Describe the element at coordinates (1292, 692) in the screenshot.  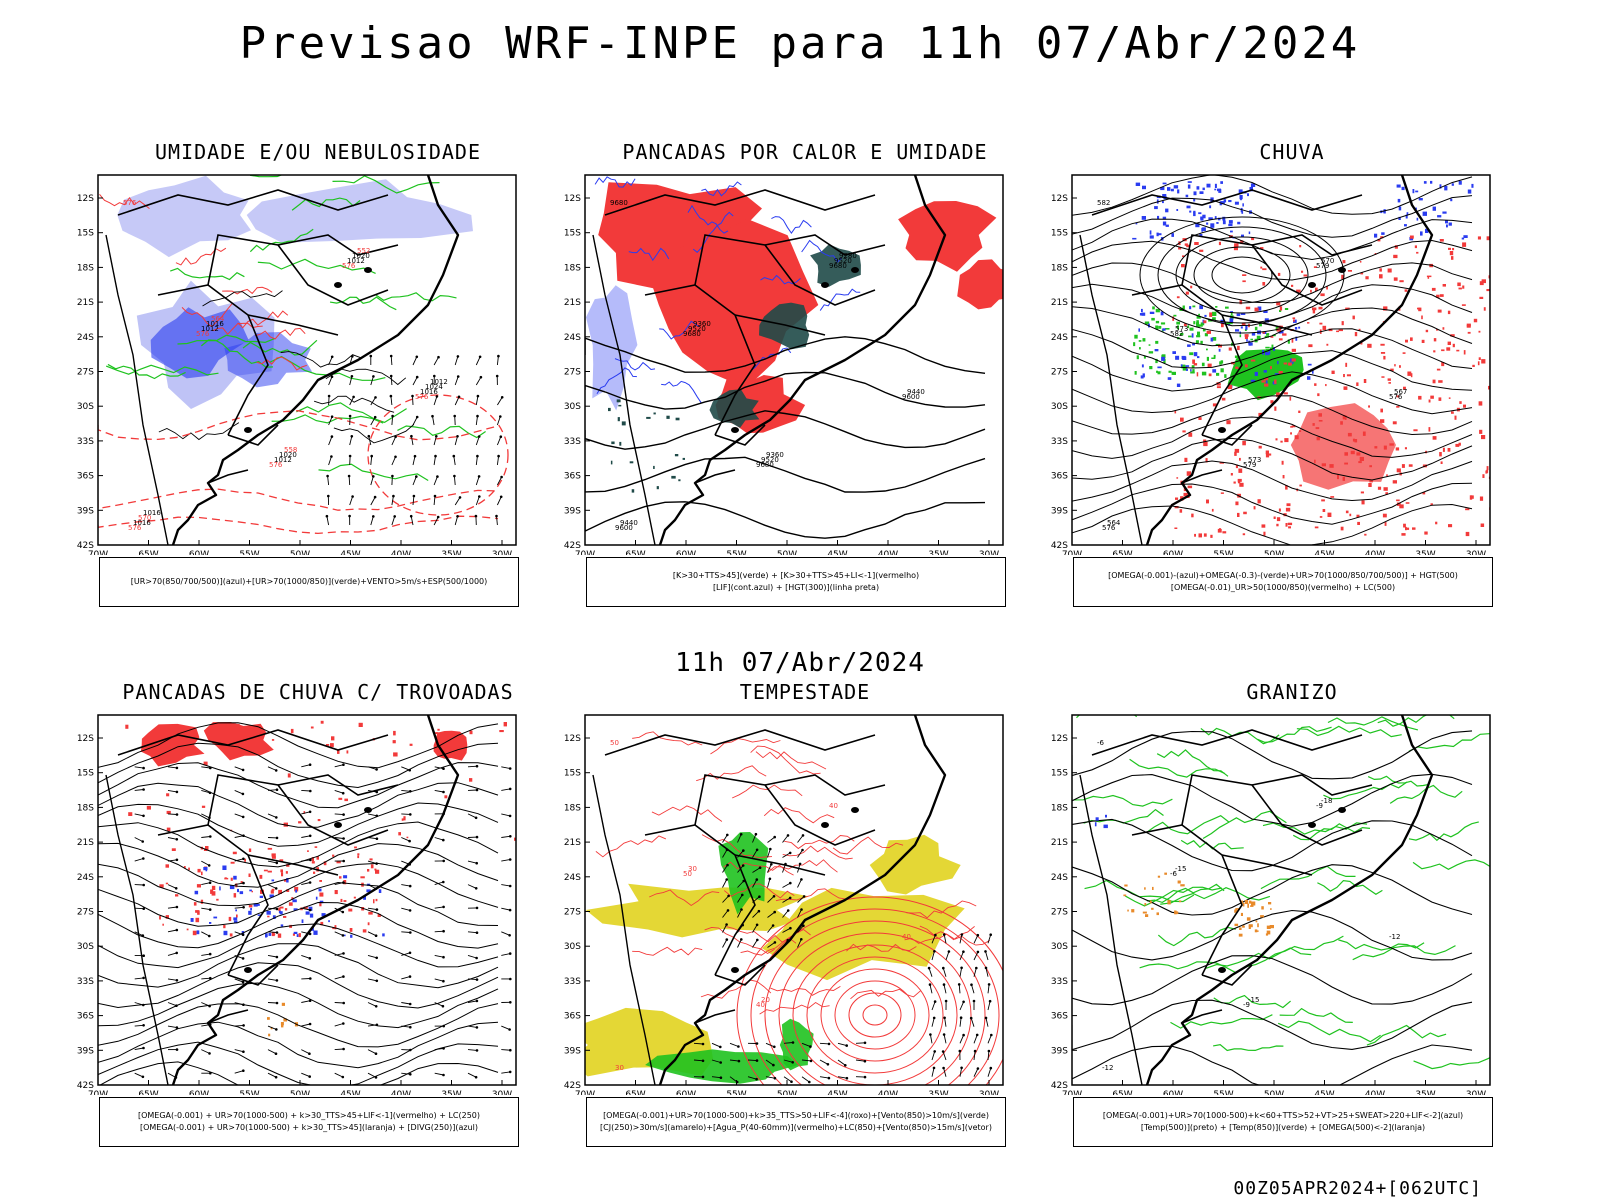
I see `panel-title: GRANIZO` at that location.